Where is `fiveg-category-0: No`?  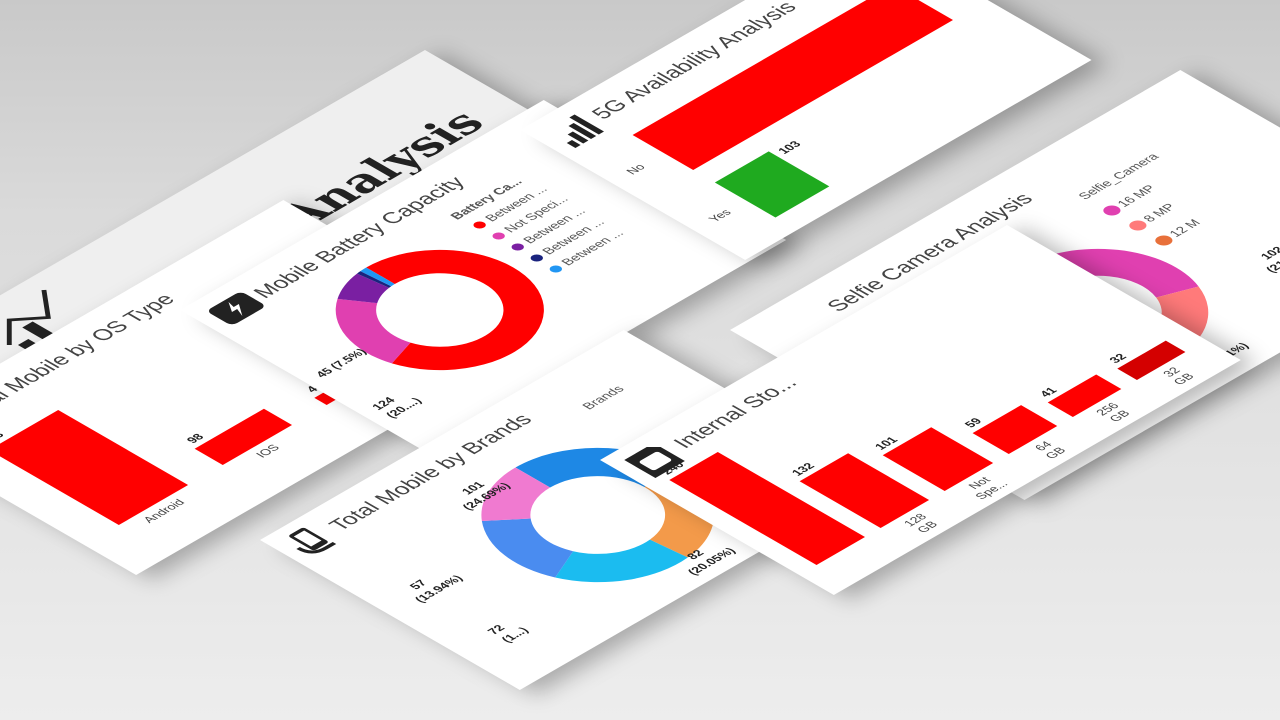
fiveg-category-0: No is located at coordinates (636, 169).